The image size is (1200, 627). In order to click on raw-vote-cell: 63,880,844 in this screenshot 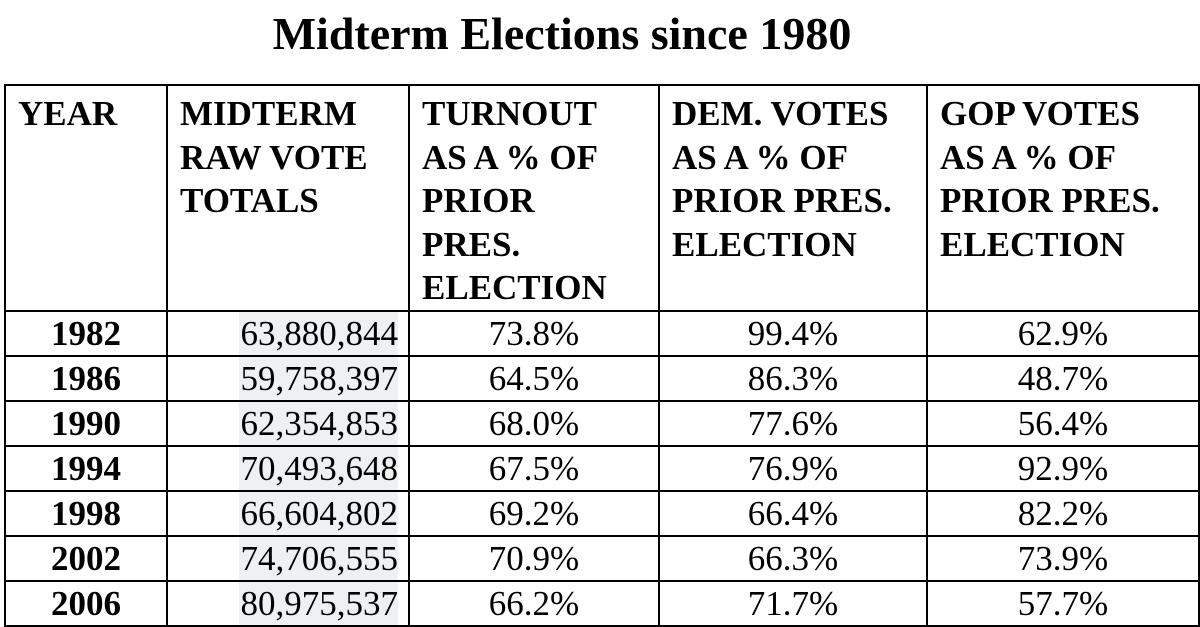, I will do `click(288, 333)`.